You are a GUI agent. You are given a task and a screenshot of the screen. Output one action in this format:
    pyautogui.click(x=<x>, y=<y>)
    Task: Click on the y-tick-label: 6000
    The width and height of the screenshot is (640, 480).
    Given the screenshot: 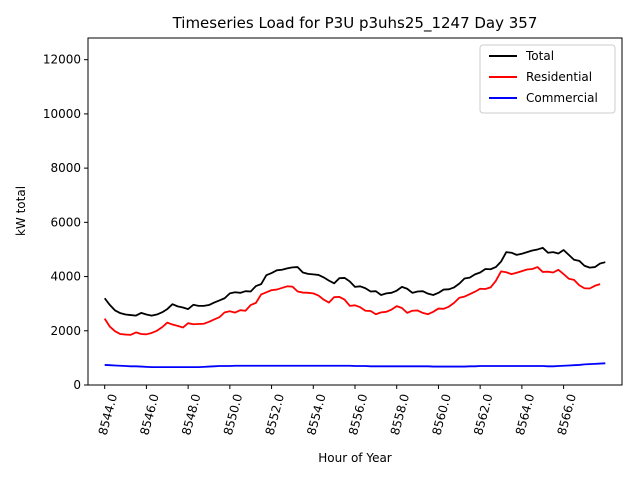 What is the action you would take?
    pyautogui.click(x=65, y=222)
    